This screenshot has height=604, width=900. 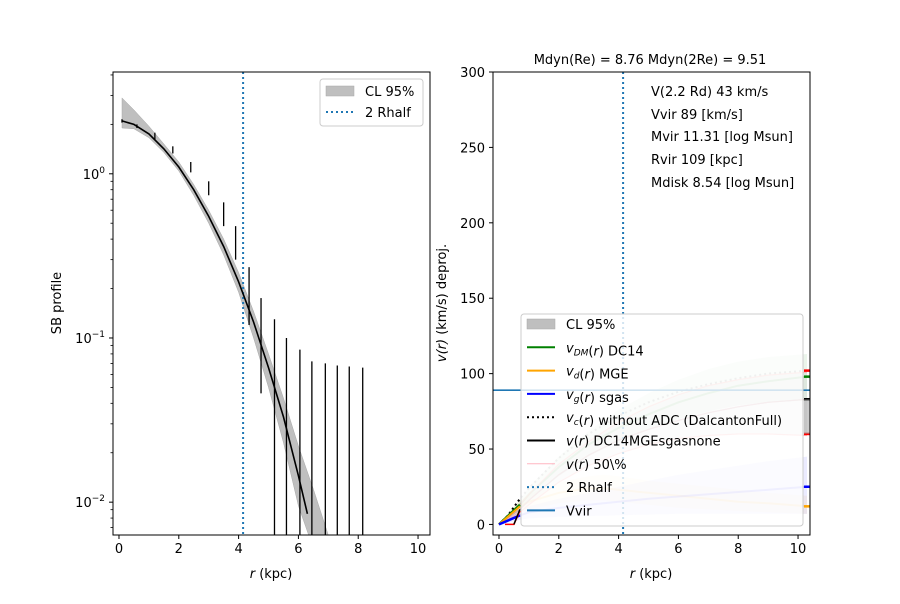 What do you see at coordinates (472, 299) in the screenshot?
I see `right-y-tick-label: 150` at bounding box center [472, 299].